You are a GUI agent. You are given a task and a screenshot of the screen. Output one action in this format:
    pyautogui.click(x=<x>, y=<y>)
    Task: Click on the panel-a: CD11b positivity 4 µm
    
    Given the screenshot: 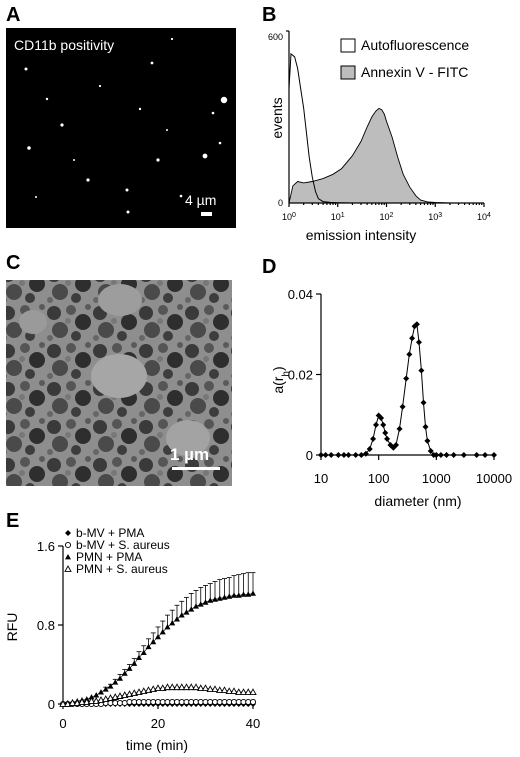 What is the action you would take?
    pyautogui.click(x=121, y=128)
    